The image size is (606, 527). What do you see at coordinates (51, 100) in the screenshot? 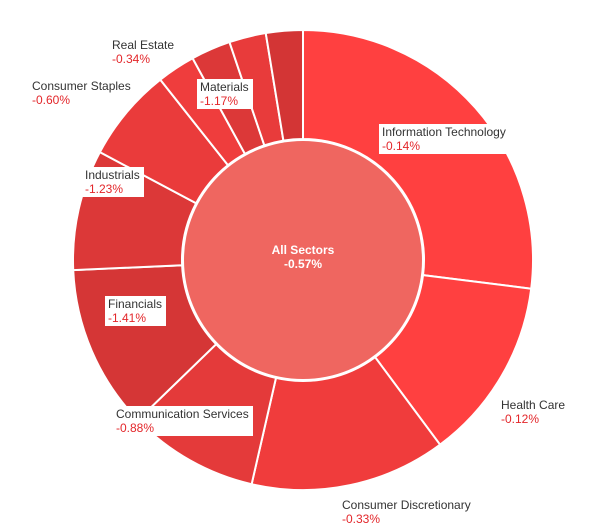
I see `slice-label-value: -0.60%` at bounding box center [51, 100].